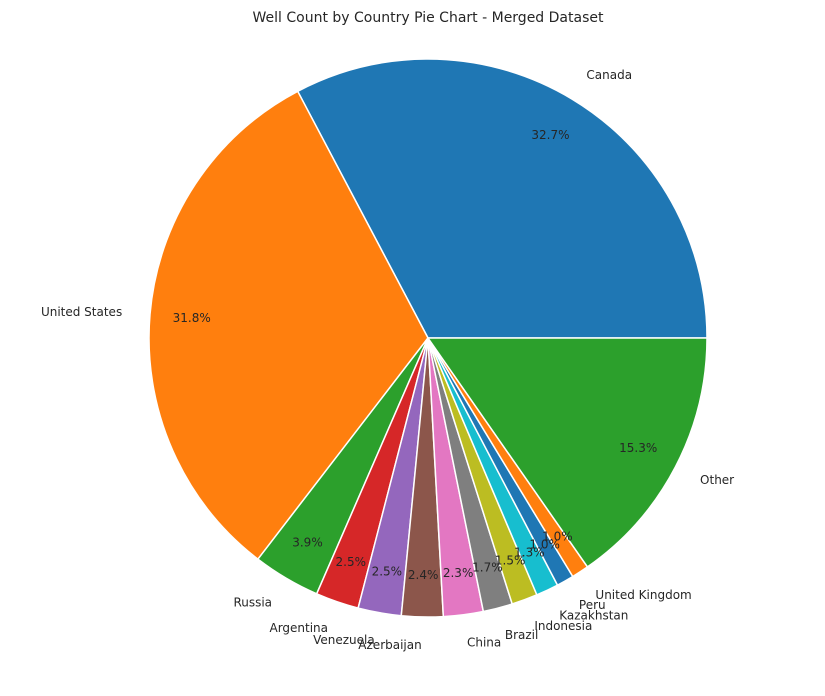 This screenshot has width=825, height=696. What do you see at coordinates (298, 628) in the screenshot?
I see `slice-label-argentina: Argentina` at bounding box center [298, 628].